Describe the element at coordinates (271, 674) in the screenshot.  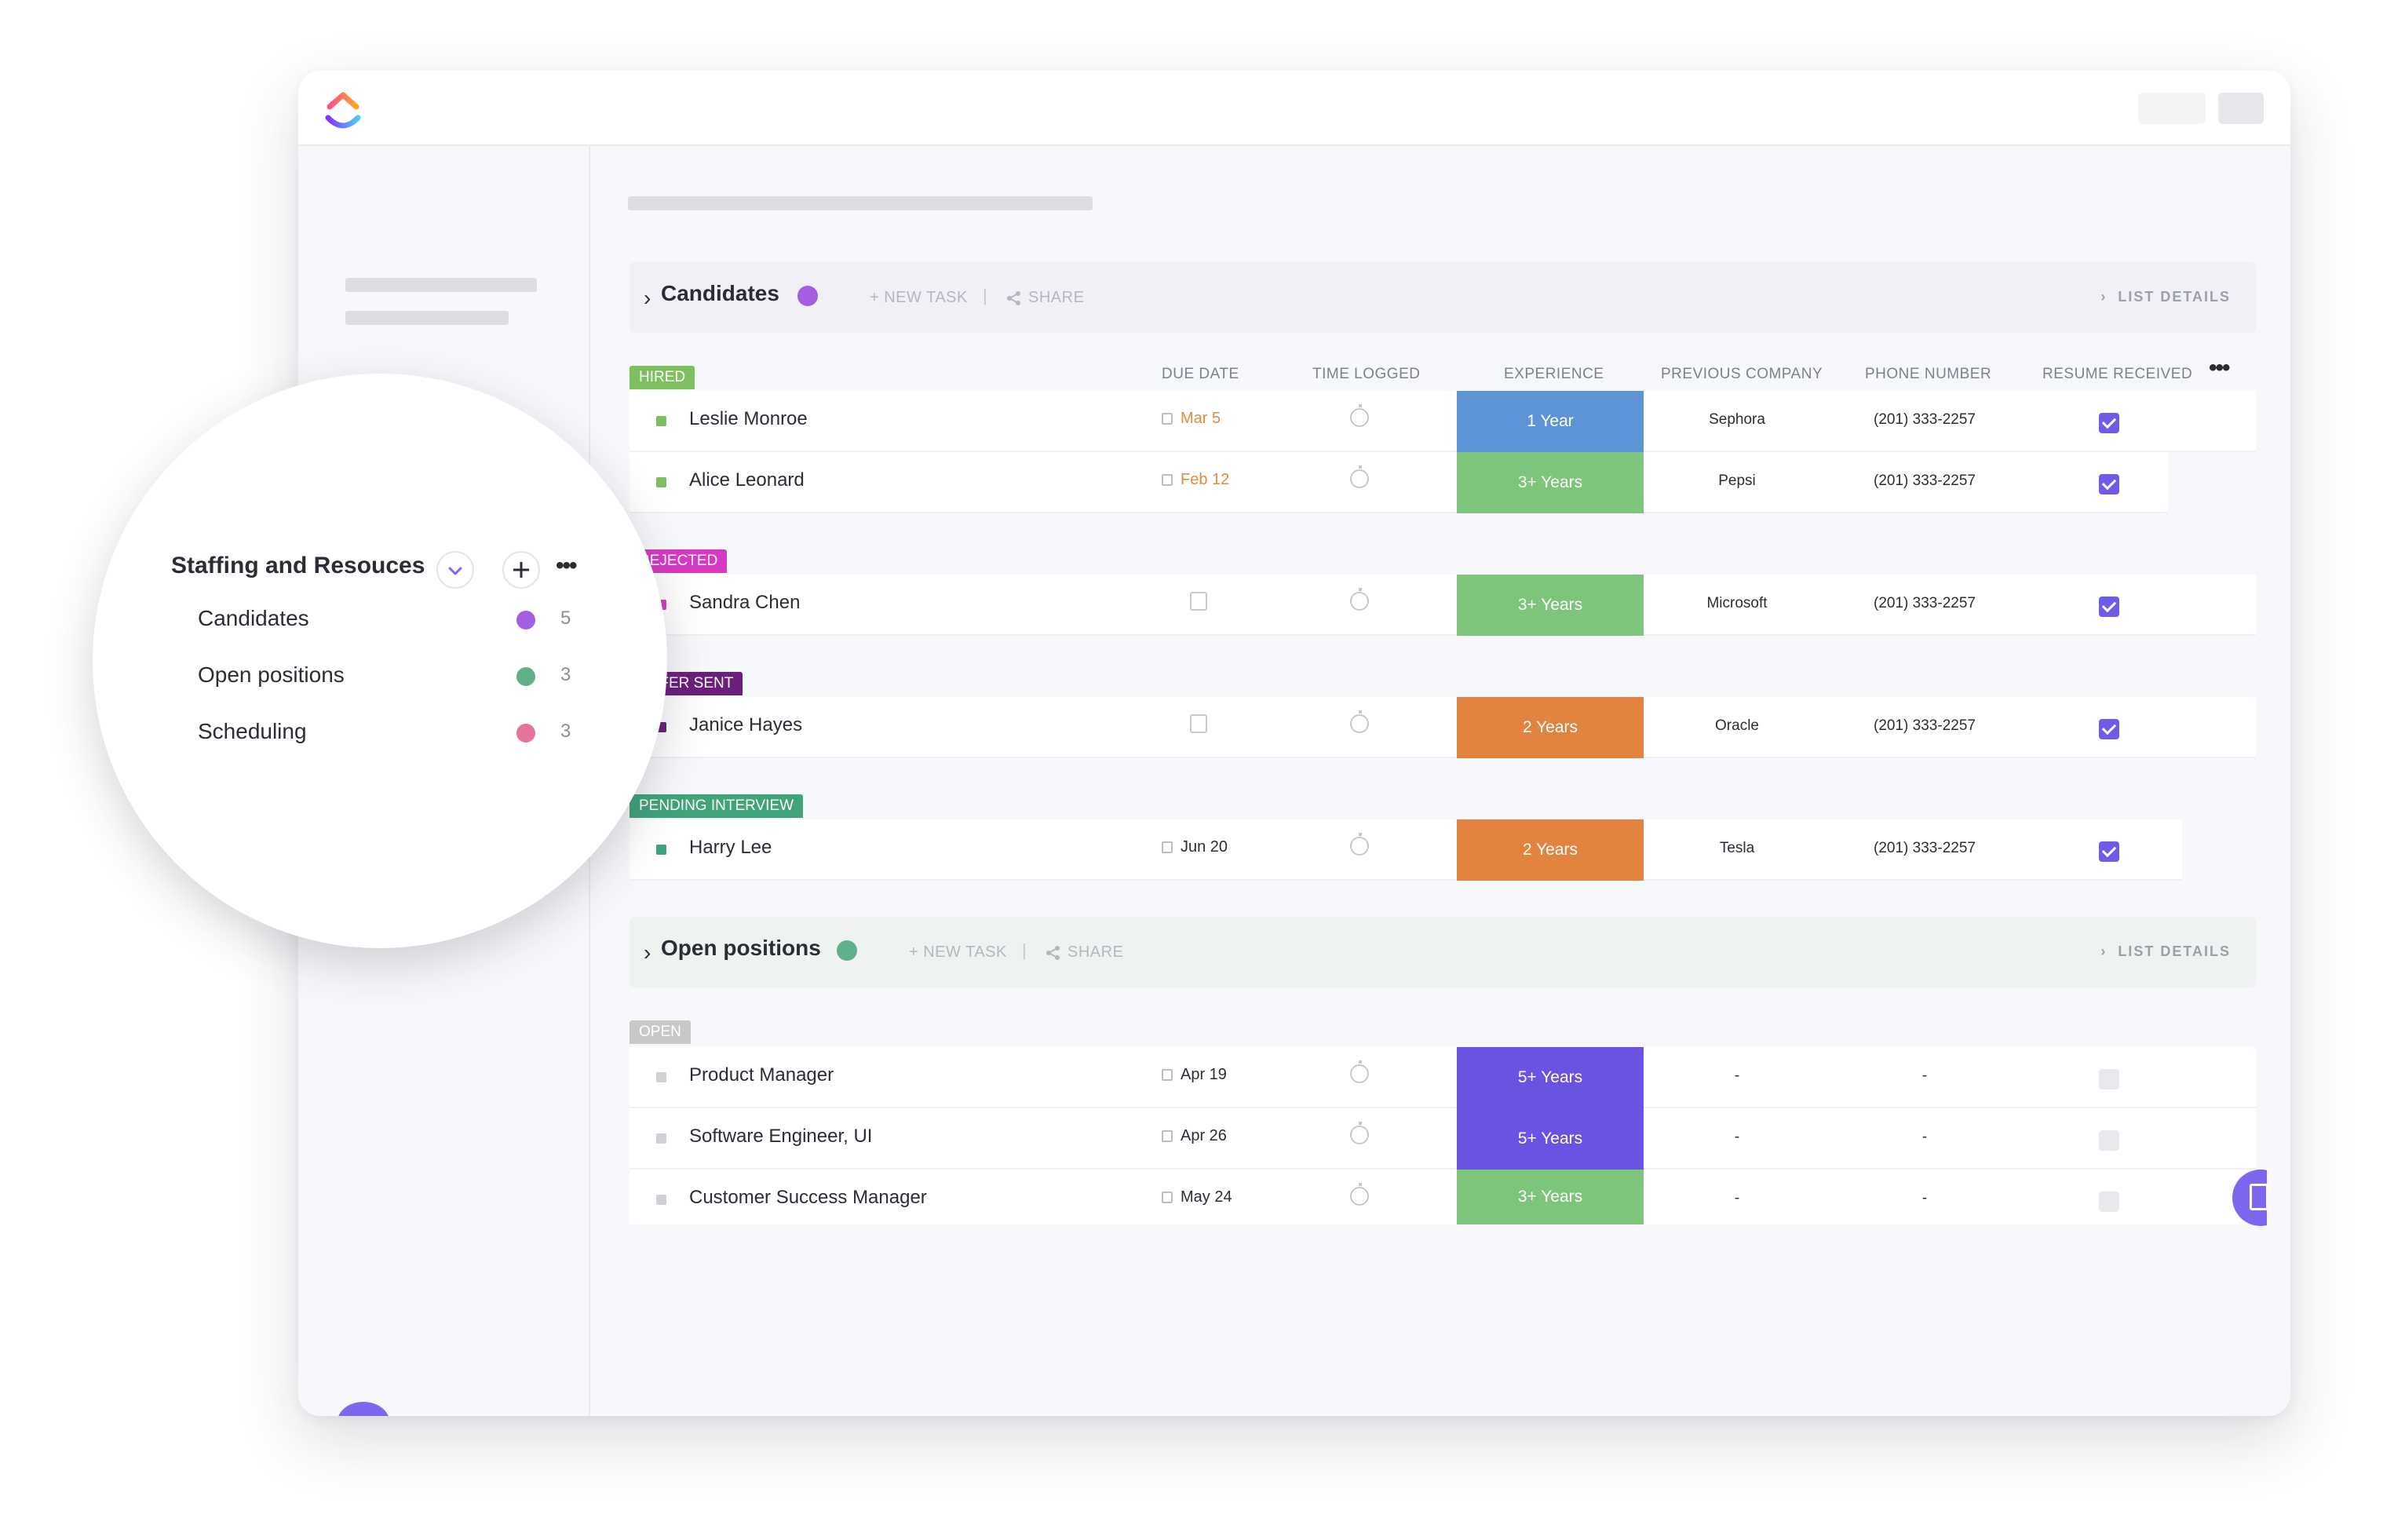
I see `sidebar-item-open-positions: Open positions` at that location.